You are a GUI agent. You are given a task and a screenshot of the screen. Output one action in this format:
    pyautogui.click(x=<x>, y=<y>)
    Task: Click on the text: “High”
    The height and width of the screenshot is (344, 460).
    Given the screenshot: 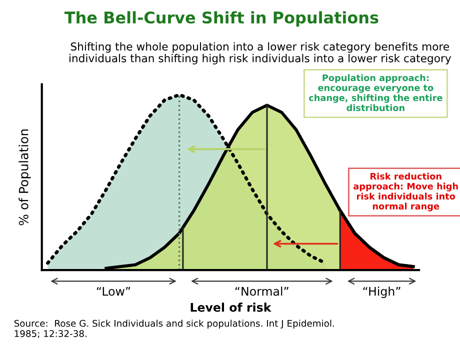 What is the action you would take?
    pyautogui.click(x=381, y=292)
    